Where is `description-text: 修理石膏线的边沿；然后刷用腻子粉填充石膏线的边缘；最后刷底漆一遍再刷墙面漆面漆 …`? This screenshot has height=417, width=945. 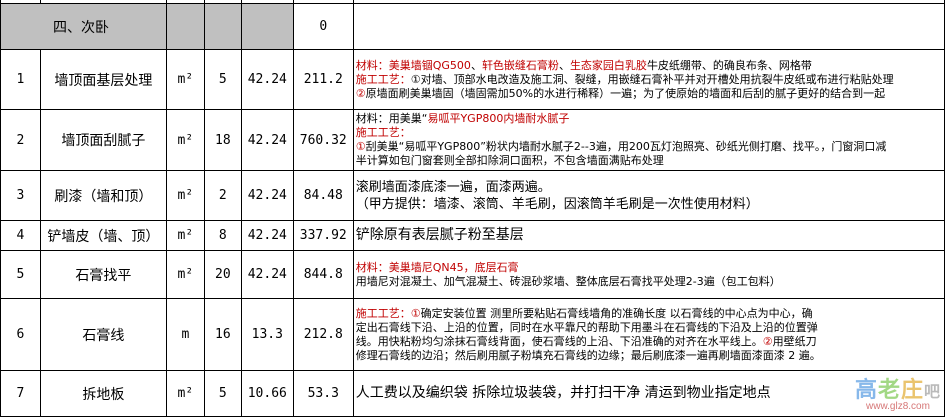 description-text: 修理石膏线的边沿；然后刷用腻子粉填充石膏线的边缘；最后刷底漆一遍再刷墙面漆面漆 … is located at coordinates (588, 355).